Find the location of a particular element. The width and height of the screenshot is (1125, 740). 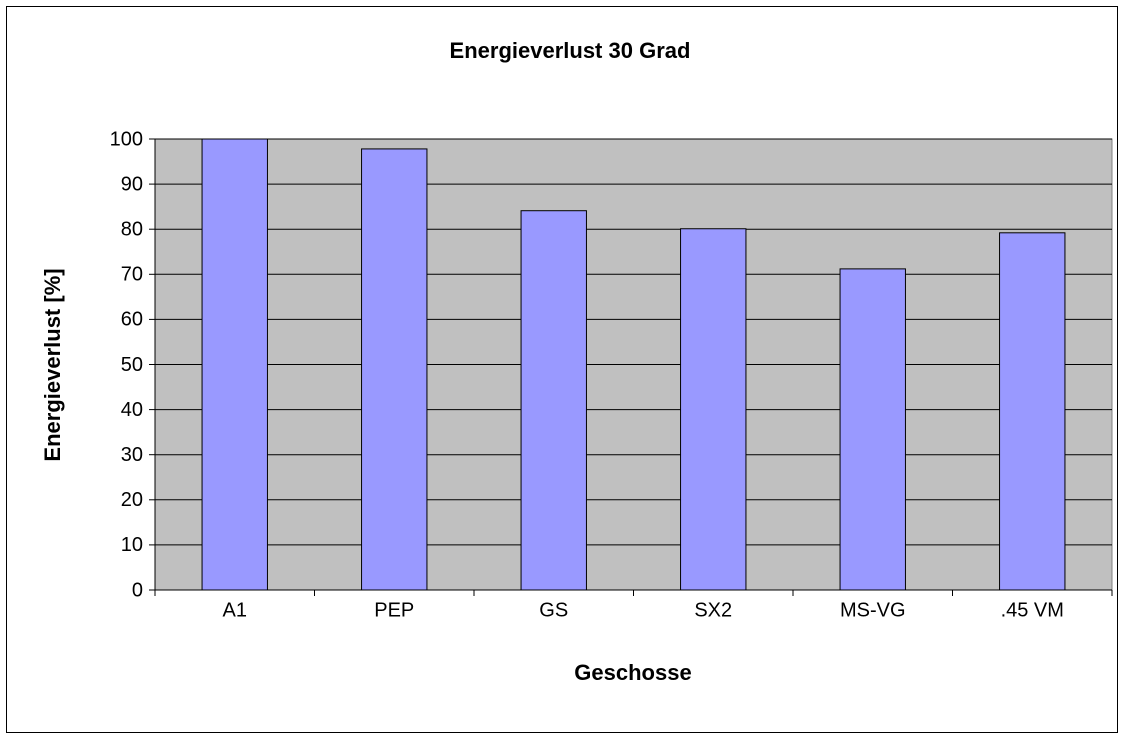

y-tick-label: 30 is located at coordinates (132, 455).